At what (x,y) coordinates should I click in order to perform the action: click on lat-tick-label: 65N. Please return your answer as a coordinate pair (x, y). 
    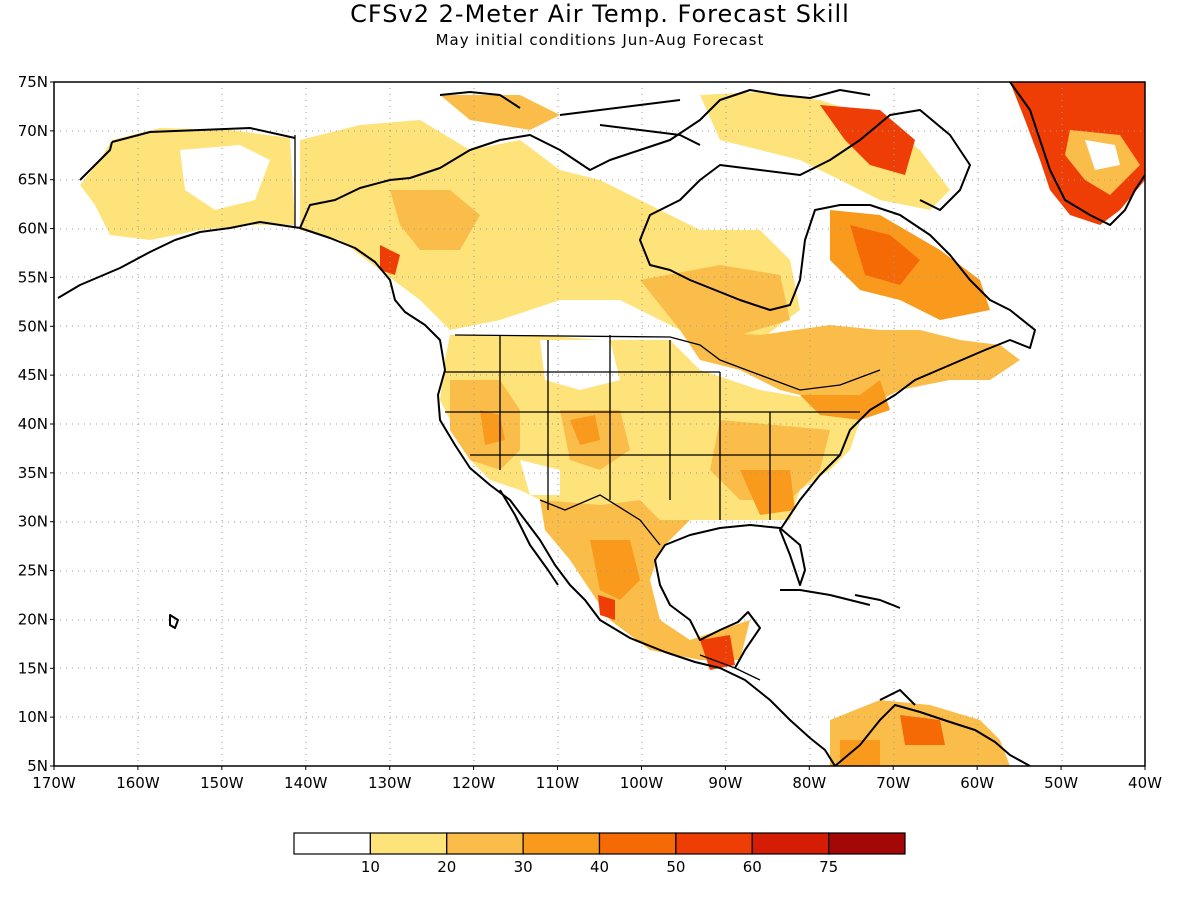
    Looking at the image, I should click on (33, 180).